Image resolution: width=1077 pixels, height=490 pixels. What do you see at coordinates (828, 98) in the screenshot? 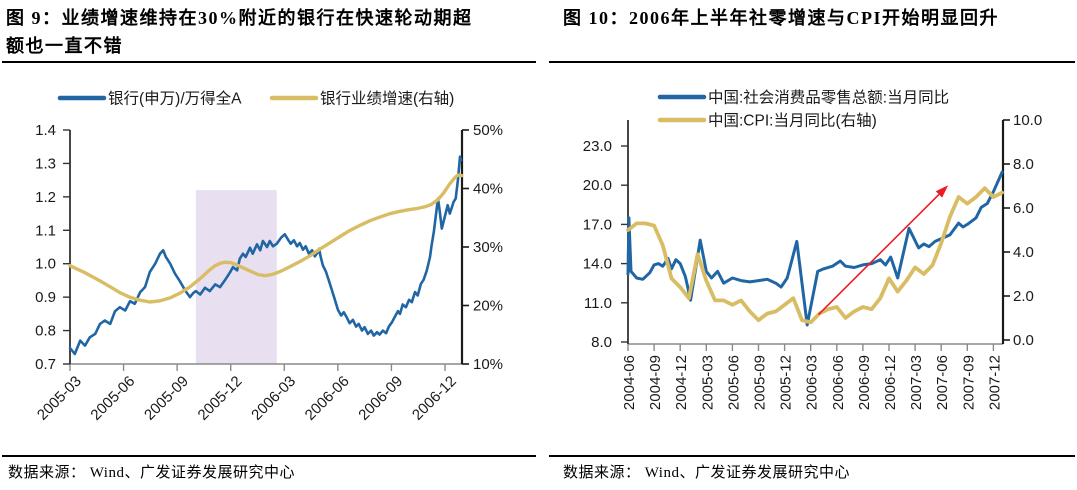
I see `legend-label-0: 中国:社会消费品零售总额:当月同比` at bounding box center [828, 98].